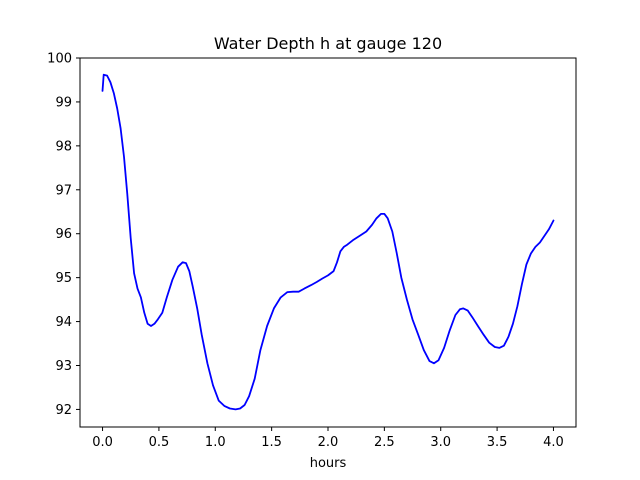  Describe the element at coordinates (63, 366) in the screenshot. I see `y-tick-label: 93` at that location.